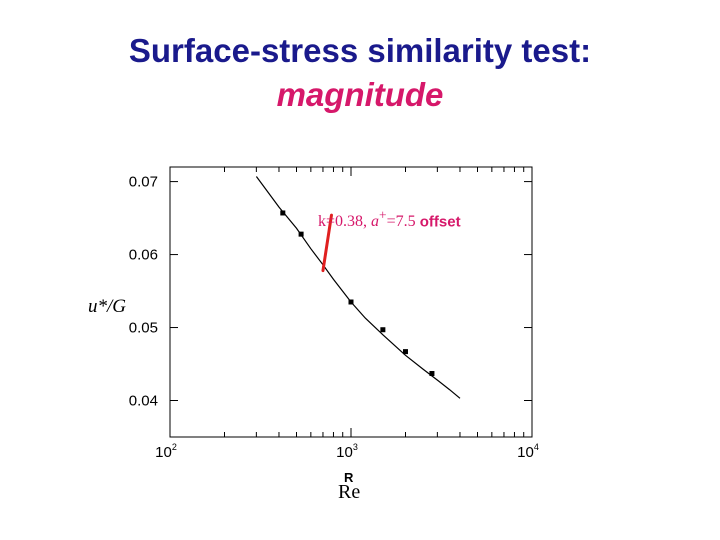  I want to click on x-tick-label: 10², so click(166, 451).